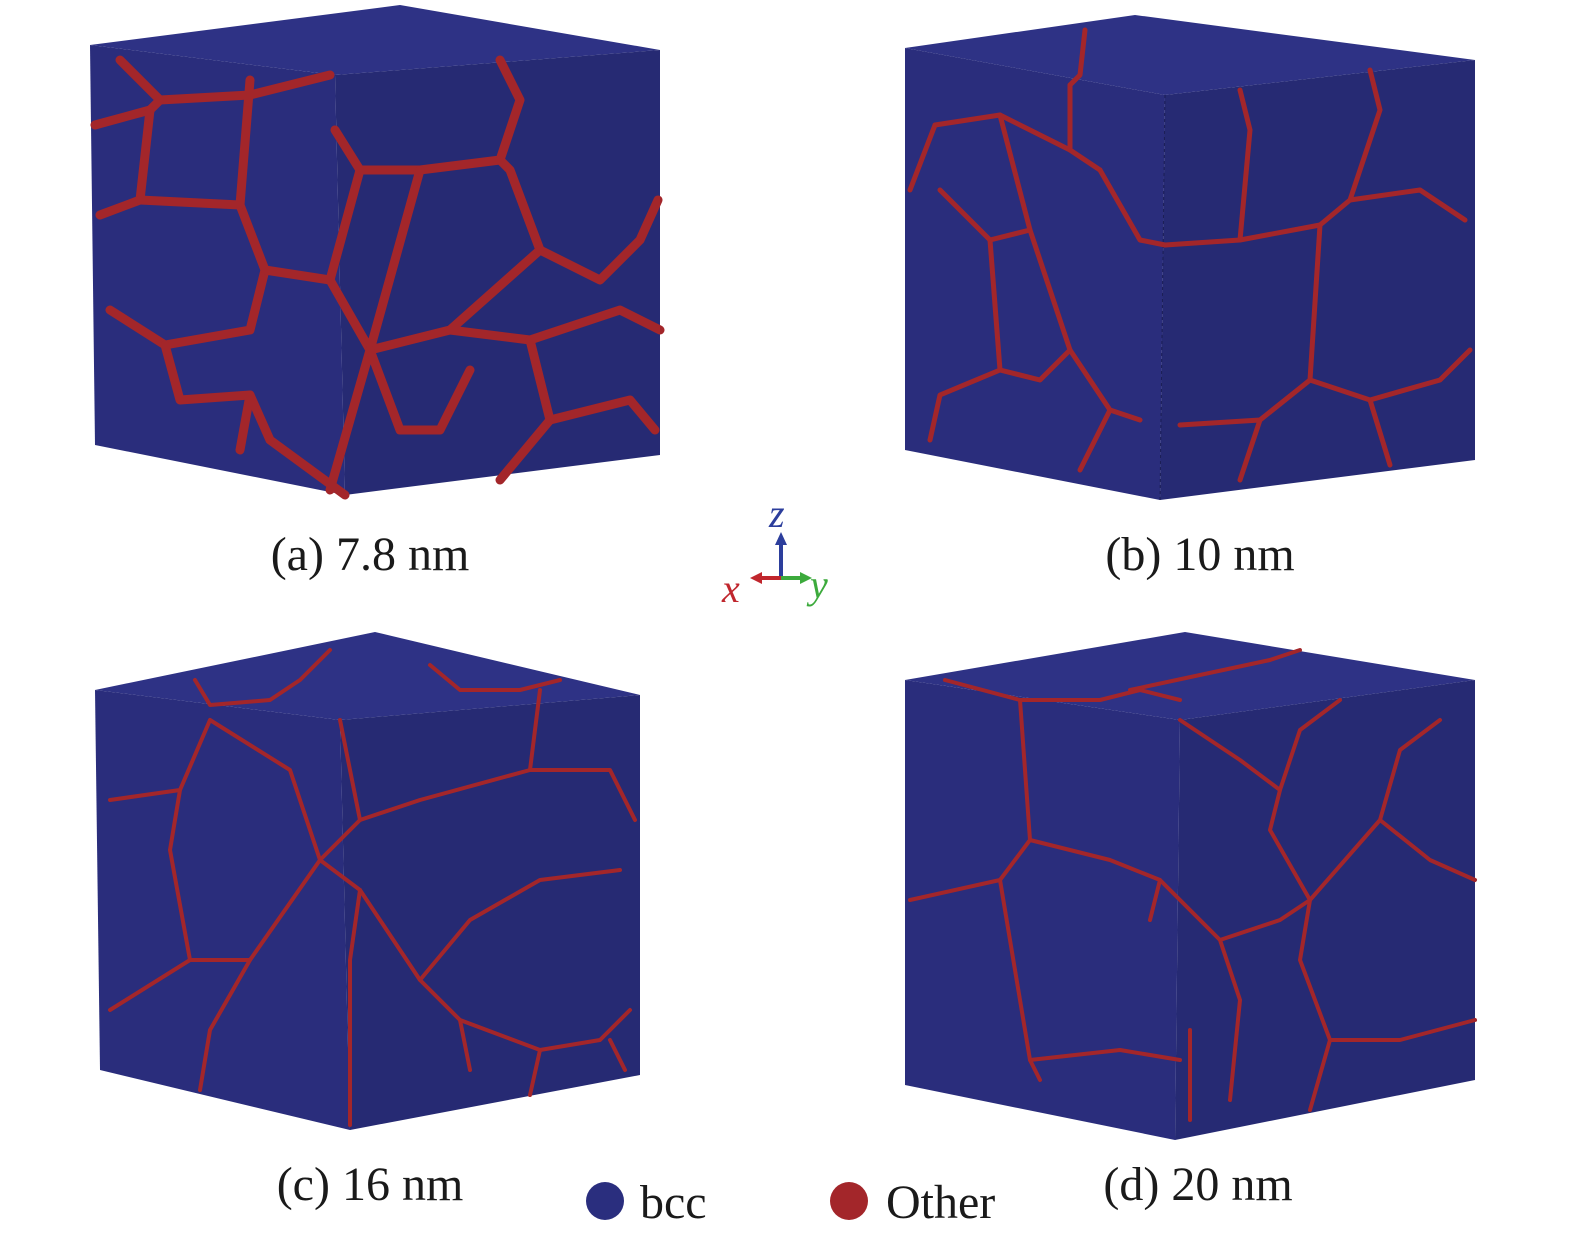  I want to click on z-label: z, so click(776, 513).